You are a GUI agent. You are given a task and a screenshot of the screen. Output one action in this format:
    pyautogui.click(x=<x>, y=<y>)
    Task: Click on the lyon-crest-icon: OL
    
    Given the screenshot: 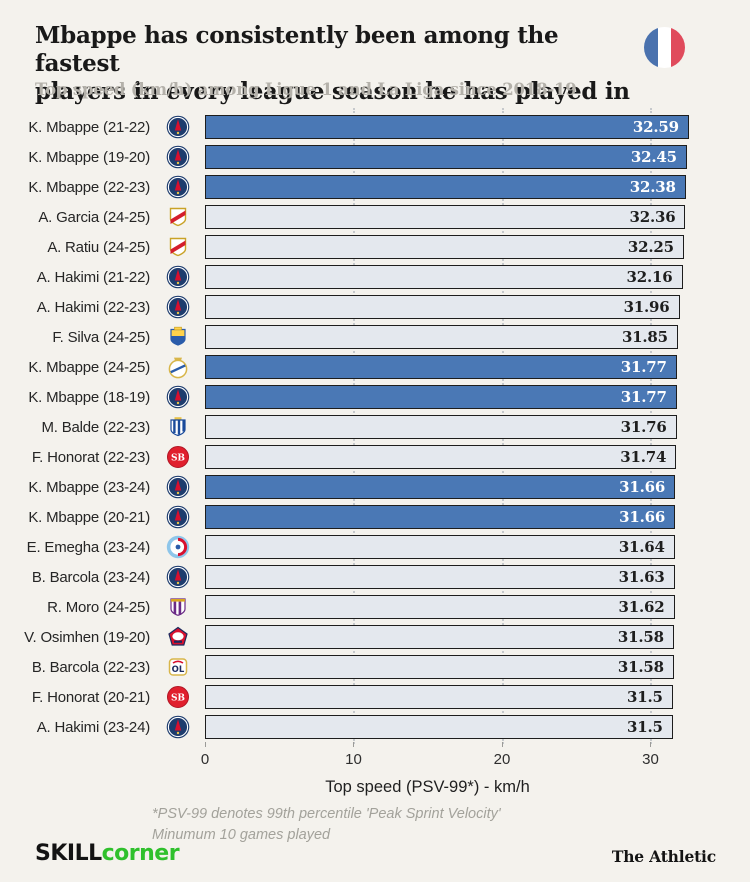 What is the action you would take?
    pyautogui.click(x=177, y=667)
    